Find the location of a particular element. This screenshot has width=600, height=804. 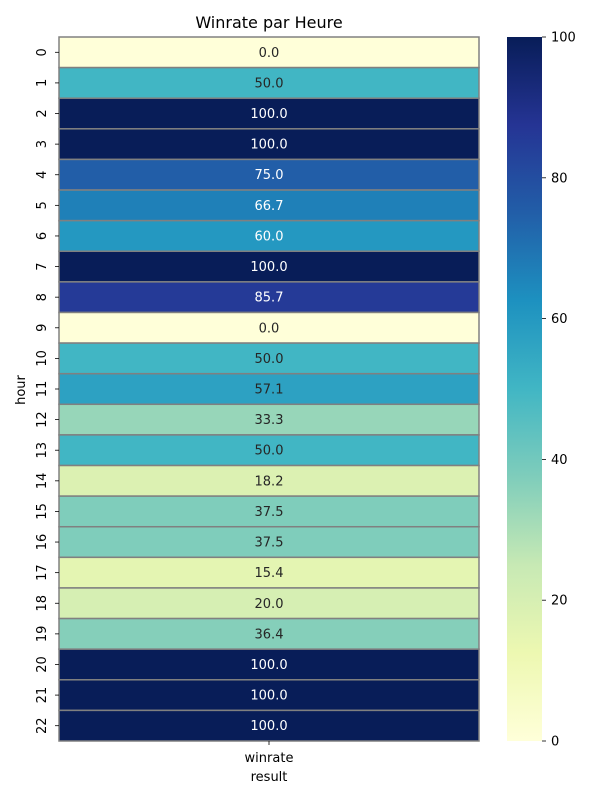

y-tick-label: 2 is located at coordinates (42, 113).